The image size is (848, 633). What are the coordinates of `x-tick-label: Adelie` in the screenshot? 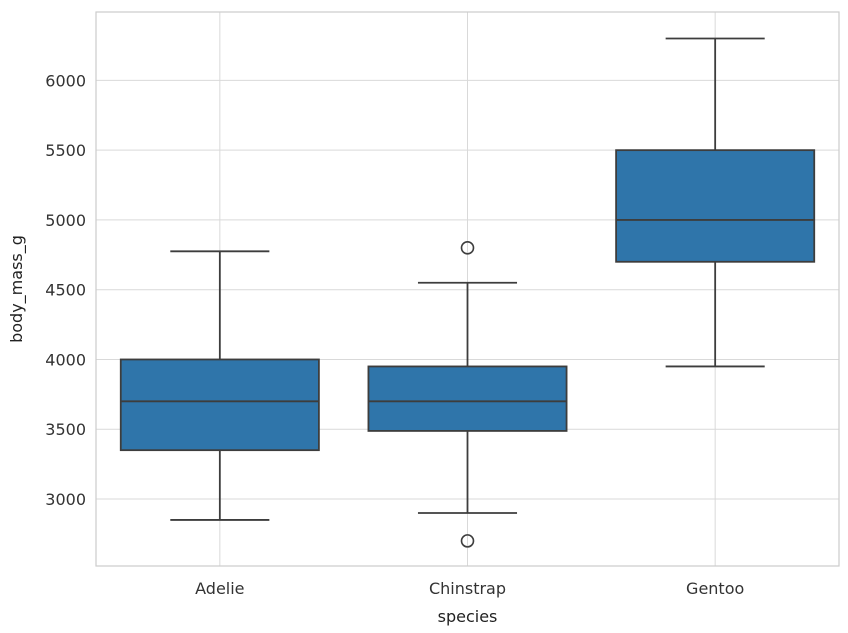 It's located at (219, 588).